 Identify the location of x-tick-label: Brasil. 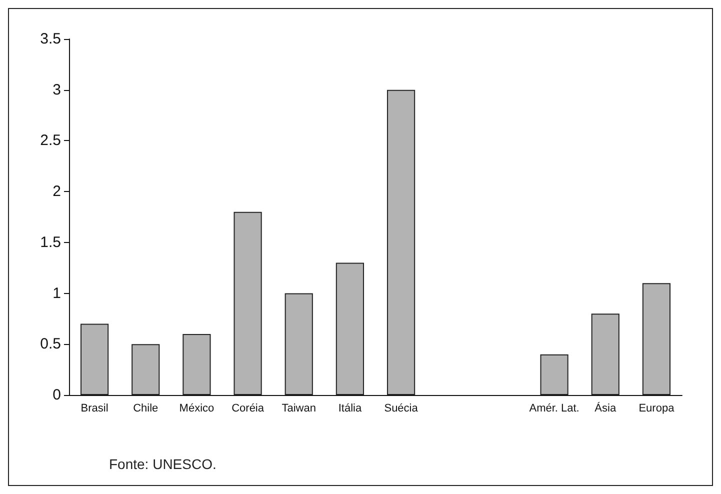
(94, 408).